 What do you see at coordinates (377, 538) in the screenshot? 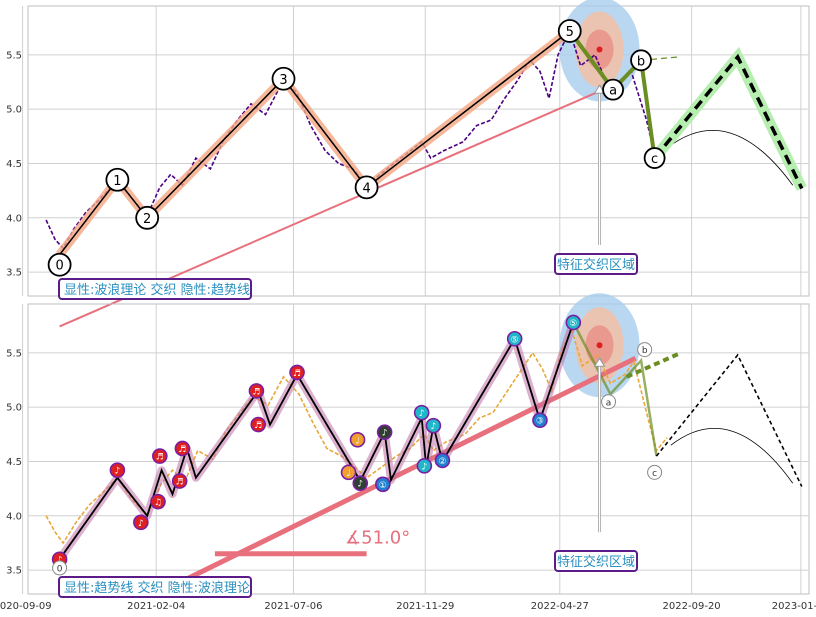
I see `angle-label: ∡51.0°` at bounding box center [377, 538].